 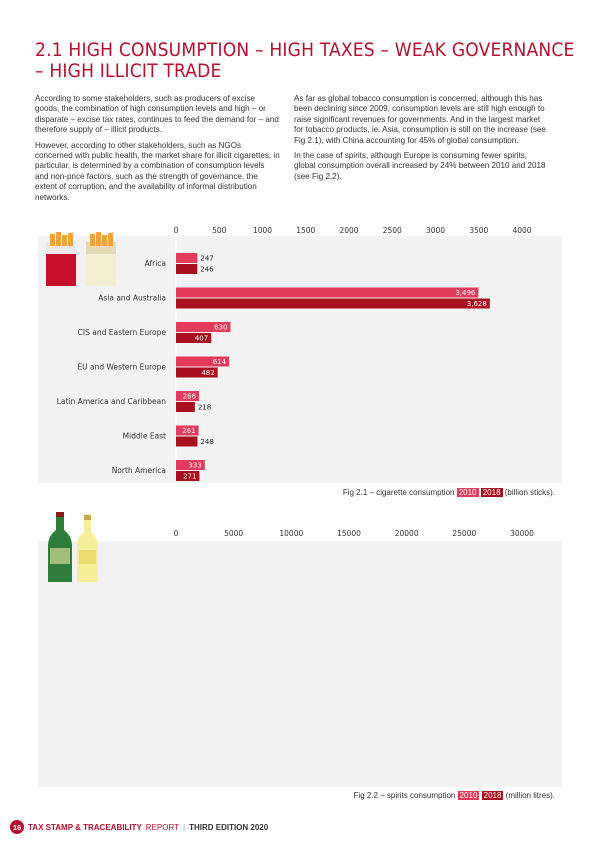 What do you see at coordinates (349, 533) in the screenshot?
I see `x-tick-label: 15000` at bounding box center [349, 533].